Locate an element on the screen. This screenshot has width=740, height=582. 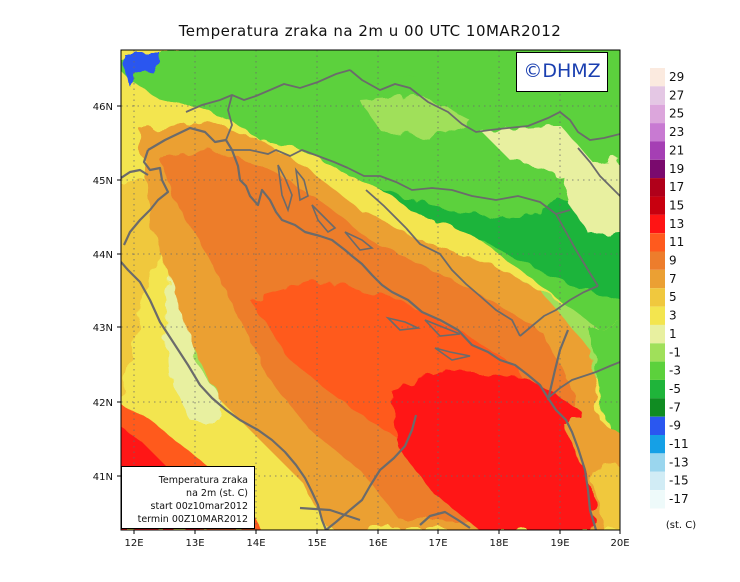
lon-label: 18E is located at coordinates (498, 543).